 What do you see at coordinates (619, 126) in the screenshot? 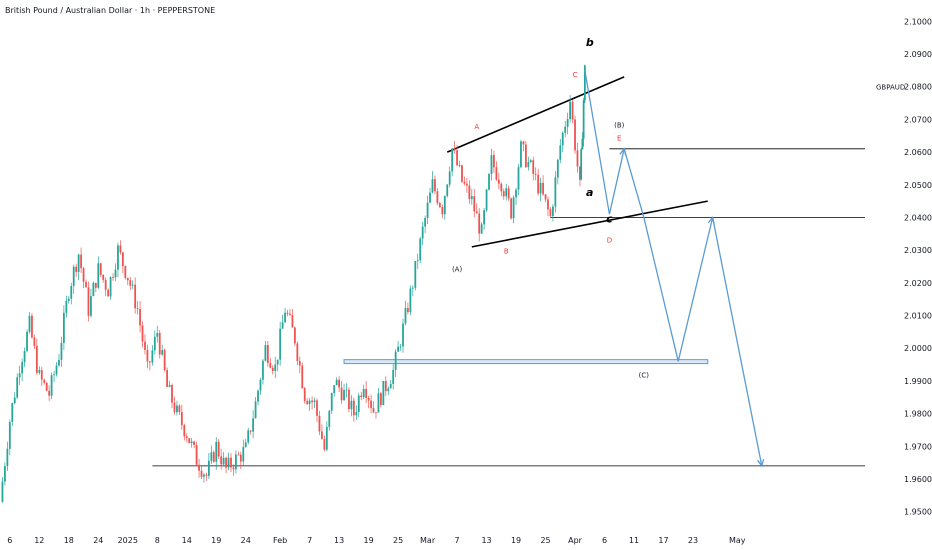
I see `wave-label: (B)` at bounding box center [619, 126].